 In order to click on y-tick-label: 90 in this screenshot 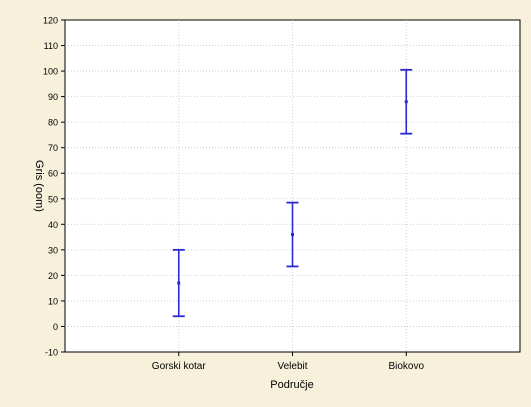, I will do `click(53, 97)`.